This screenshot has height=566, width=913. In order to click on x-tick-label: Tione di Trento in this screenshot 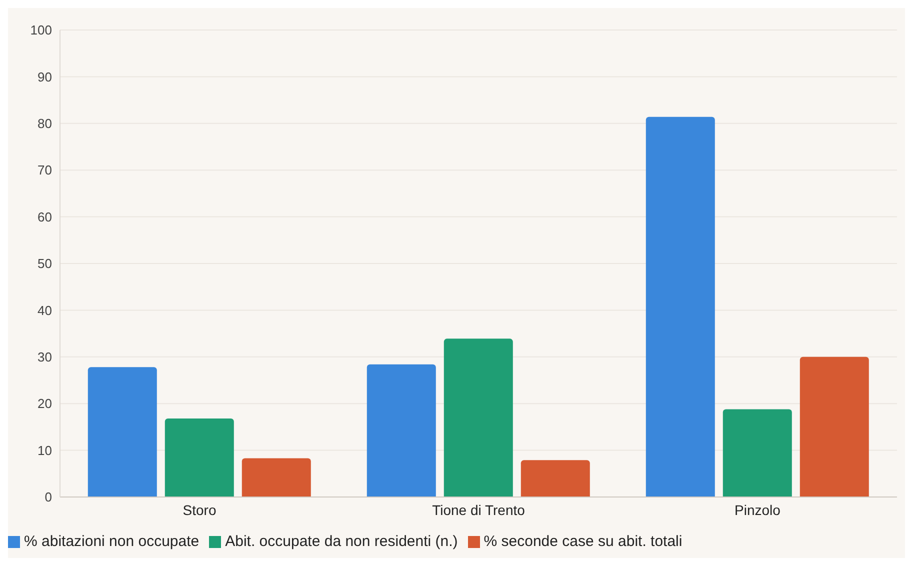, I will do `click(479, 510)`.